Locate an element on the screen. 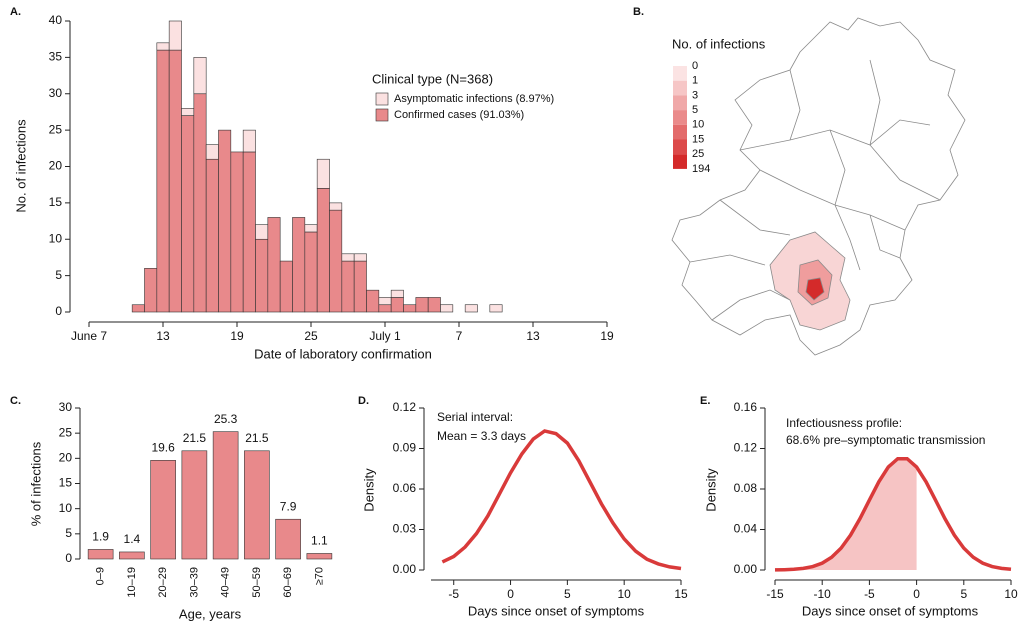 Image resolution: width=1019 pixels, height=628 pixels. x-tick-label: 15 is located at coordinates (681, 594).